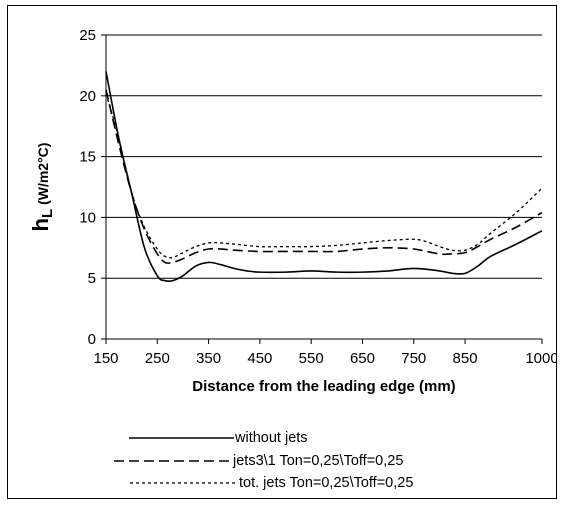 The width and height of the screenshot is (565, 506). What do you see at coordinates (87, 35) in the screenshot?
I see `y-tick-label-25: 25` at bounding box center [87, 35].